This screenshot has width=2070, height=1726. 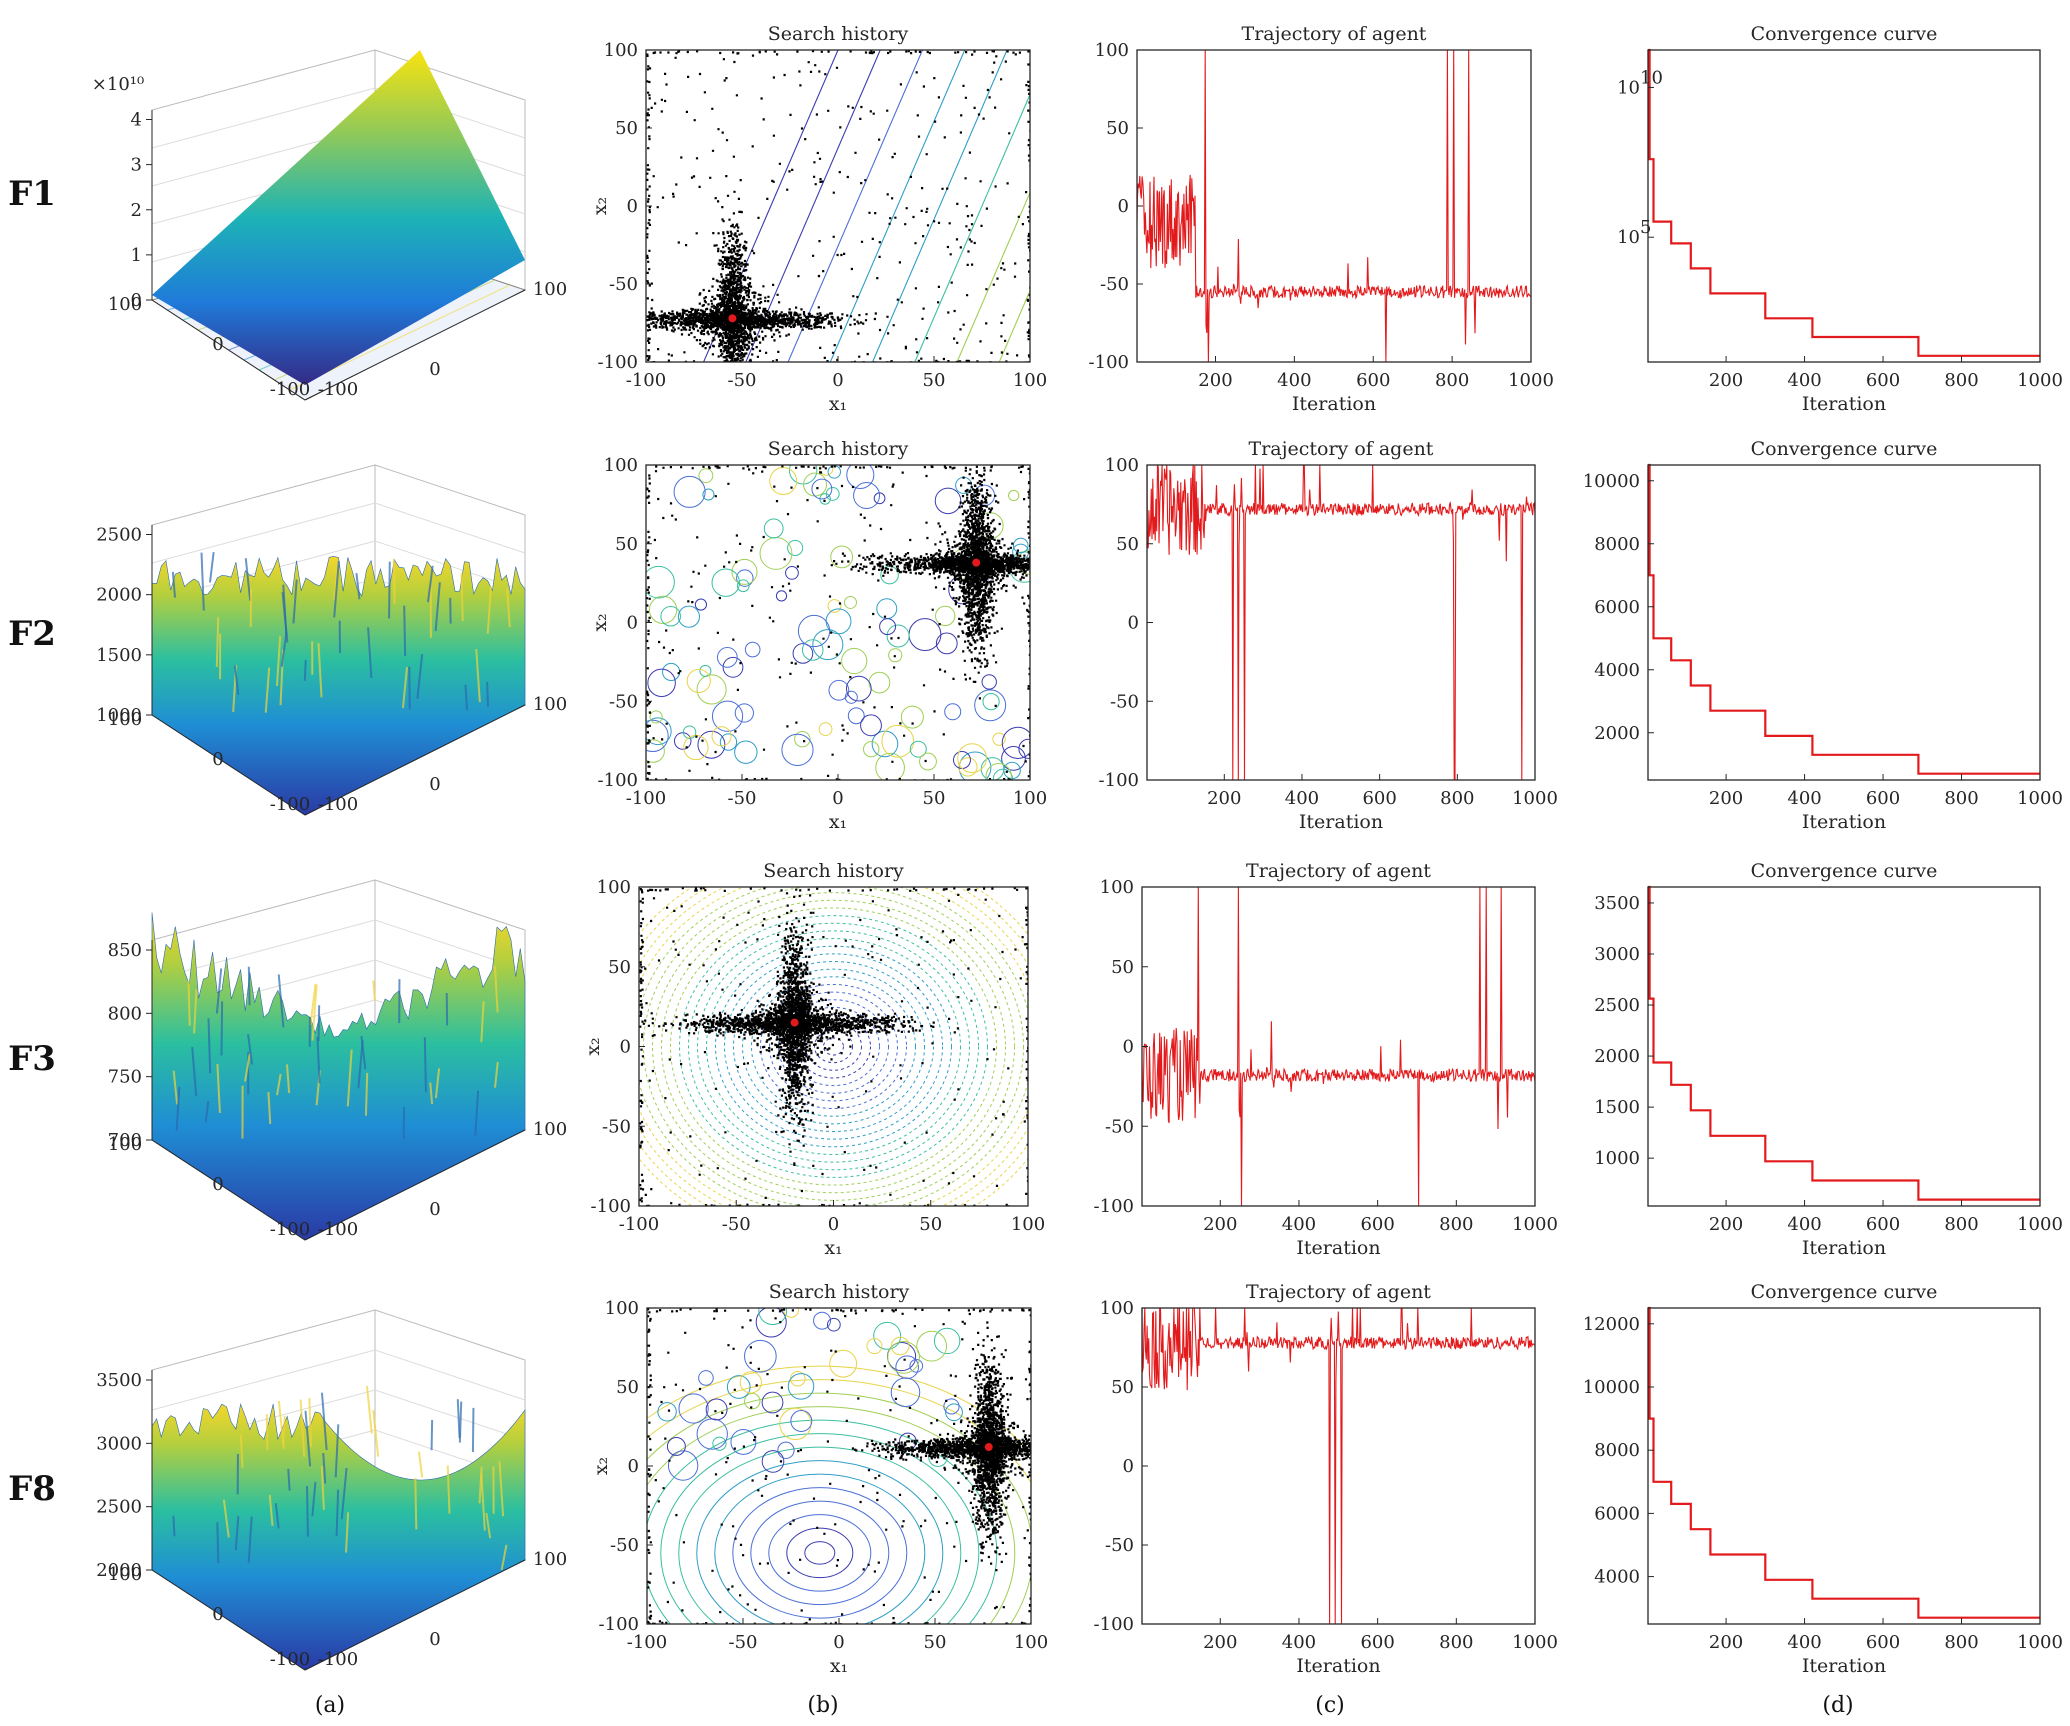 I want to click on y-tick-exponent: 5, so click(x=1645, y=227).